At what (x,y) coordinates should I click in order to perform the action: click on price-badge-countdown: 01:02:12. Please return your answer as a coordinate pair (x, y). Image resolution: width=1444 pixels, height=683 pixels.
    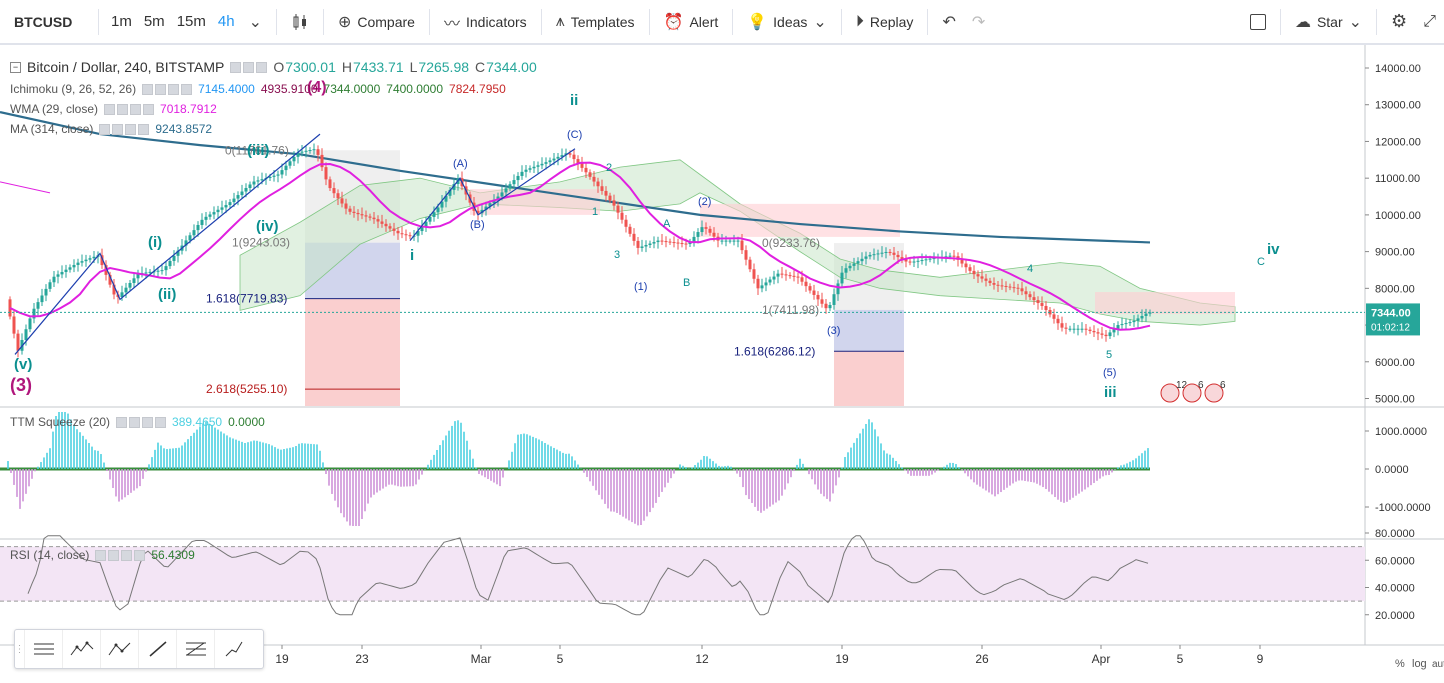
    Looking at the image, I should click on (1390, 327).